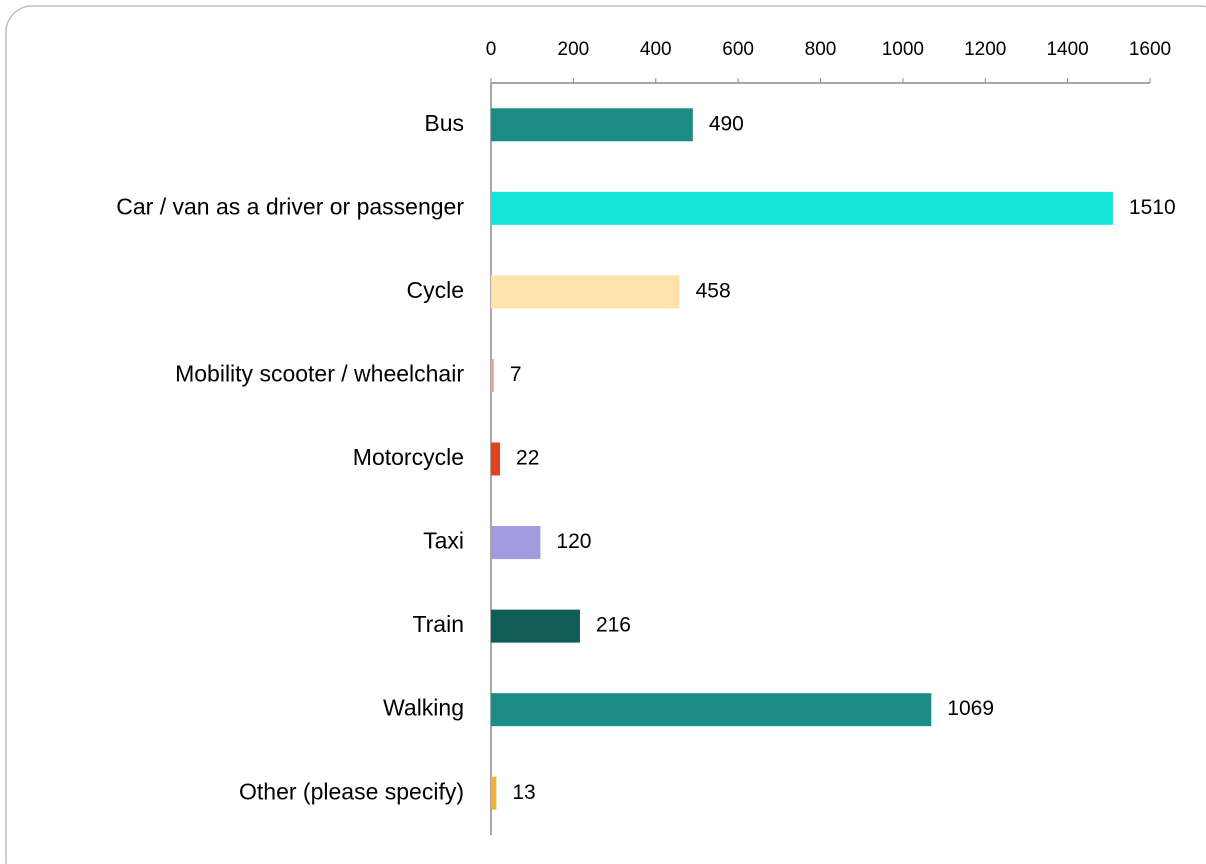 The width and height of the screenshot is (1206, 864). I want to click on x-tick-label: 1200, so click(985, 49).